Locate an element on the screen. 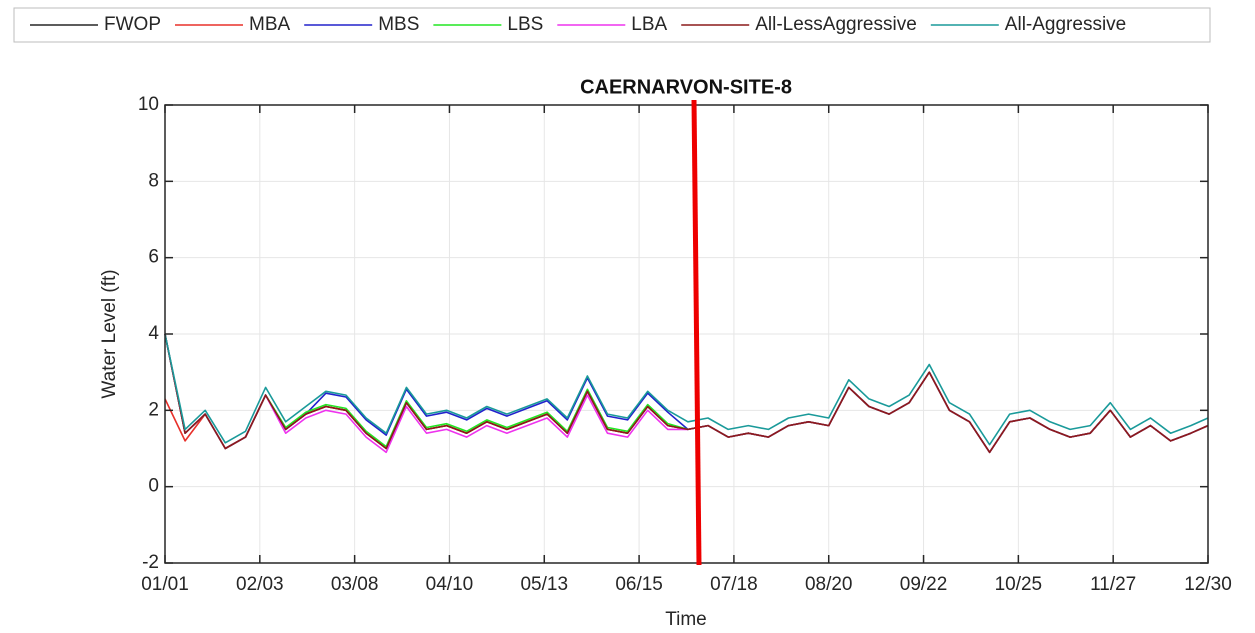 This screenshot has width=1255, height=633. x-tick-label: 05/13 is located at coordinates (544, 584).